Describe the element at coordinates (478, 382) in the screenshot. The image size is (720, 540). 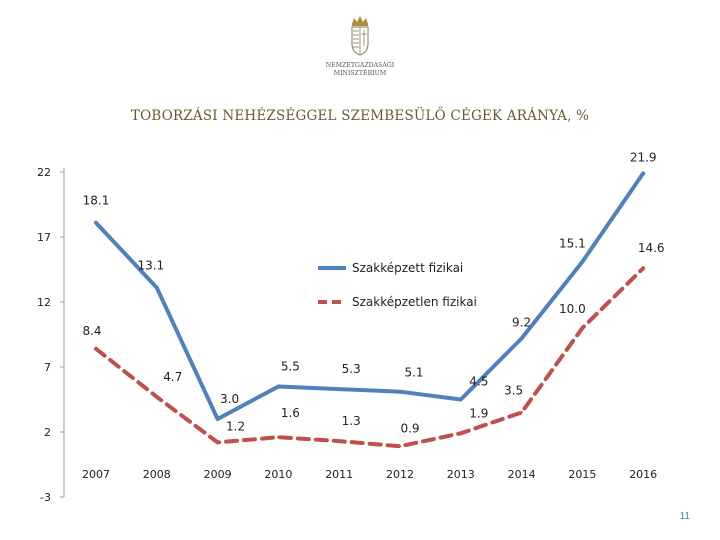
I see `data-label: 4.5` at that location.